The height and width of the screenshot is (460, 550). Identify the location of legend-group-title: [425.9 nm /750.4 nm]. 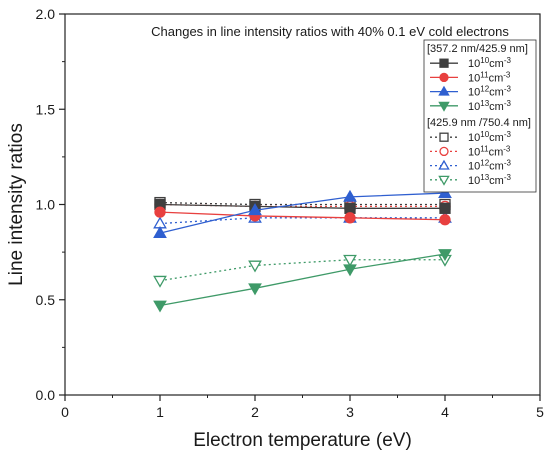
(479, 123).